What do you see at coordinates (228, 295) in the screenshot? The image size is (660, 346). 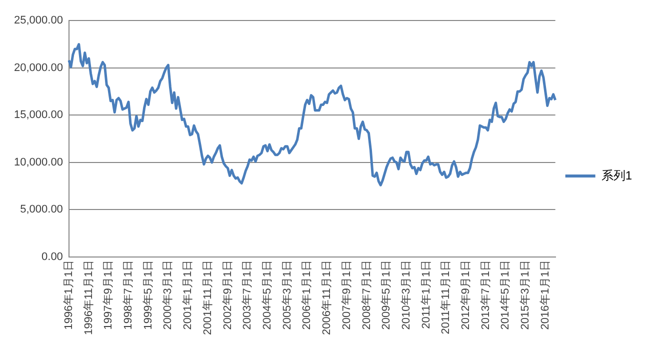 I see `x-tick-label: 2002年9月1日` at bounding box center [228, 295].